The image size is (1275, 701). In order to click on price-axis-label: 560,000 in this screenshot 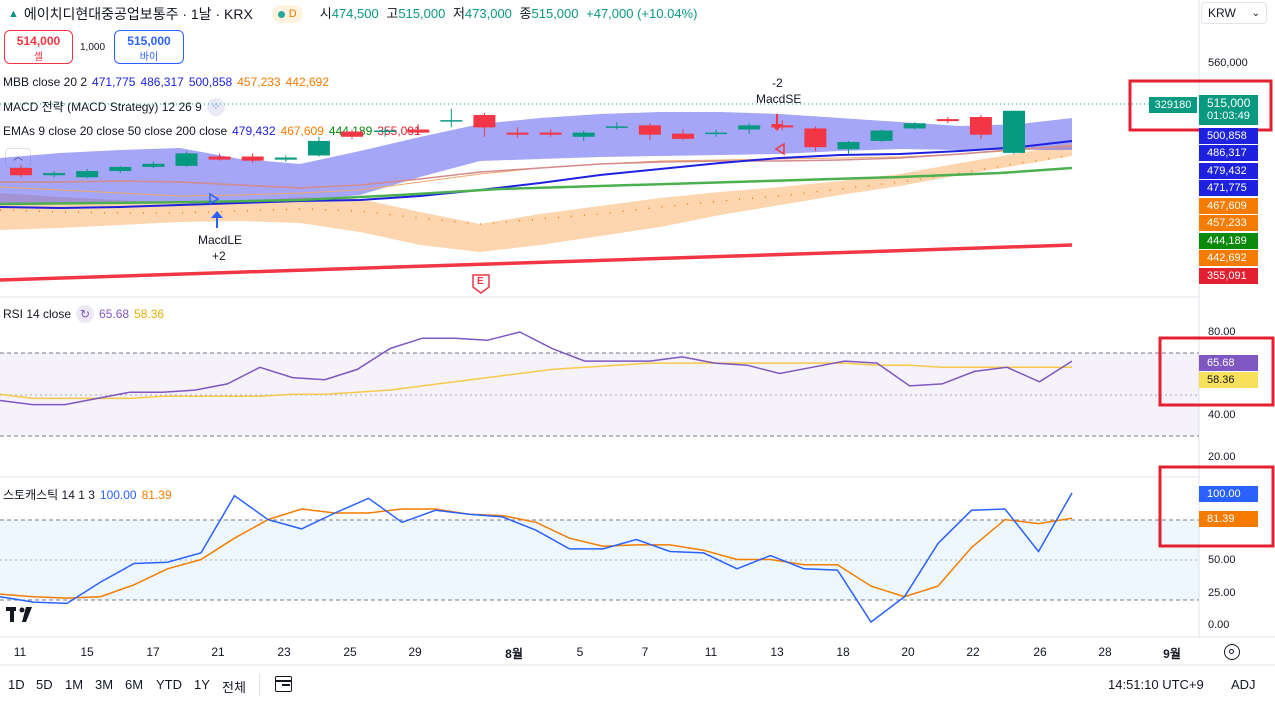, I will do `click(1228, 63)`.